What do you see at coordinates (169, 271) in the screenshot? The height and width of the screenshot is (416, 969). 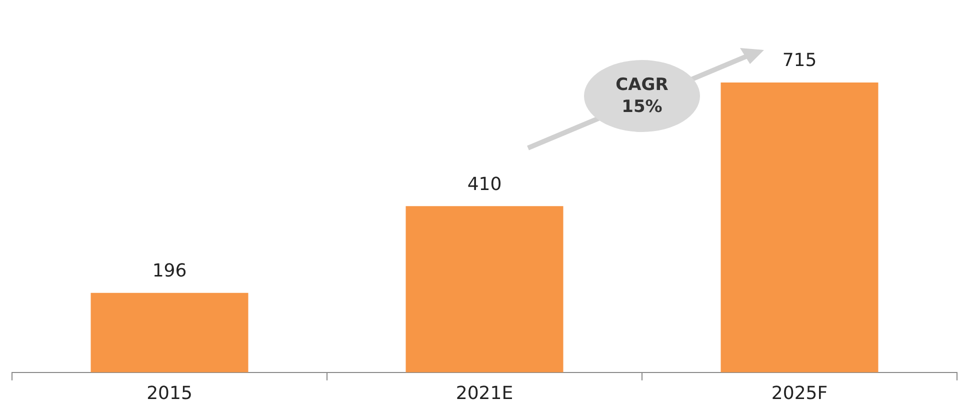 I see `data-label: 196` at bounding box center [169, 271].